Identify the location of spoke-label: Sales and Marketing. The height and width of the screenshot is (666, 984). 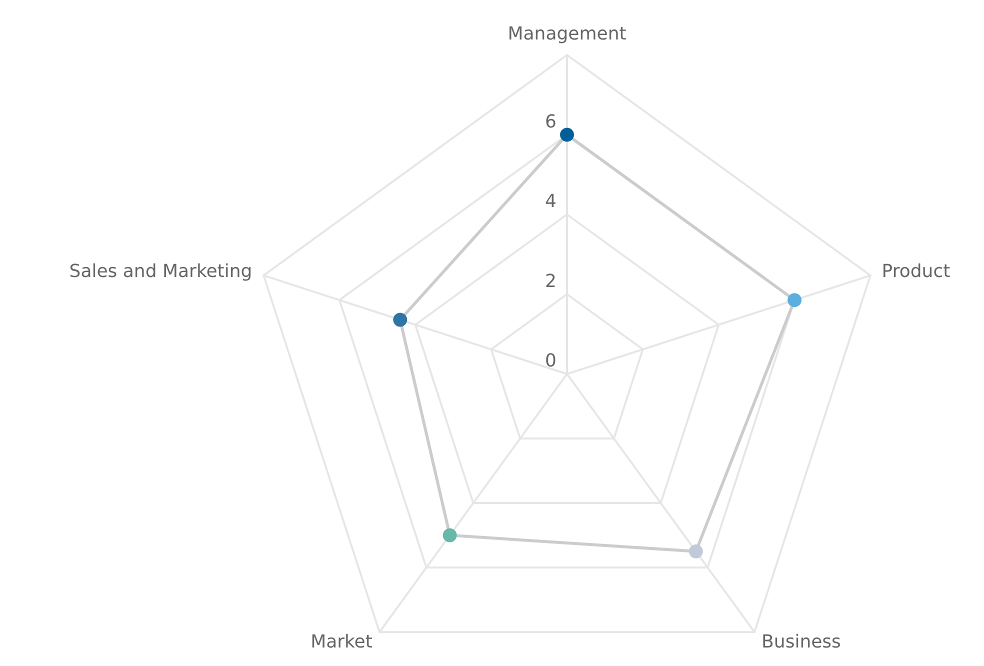
(160, 271).